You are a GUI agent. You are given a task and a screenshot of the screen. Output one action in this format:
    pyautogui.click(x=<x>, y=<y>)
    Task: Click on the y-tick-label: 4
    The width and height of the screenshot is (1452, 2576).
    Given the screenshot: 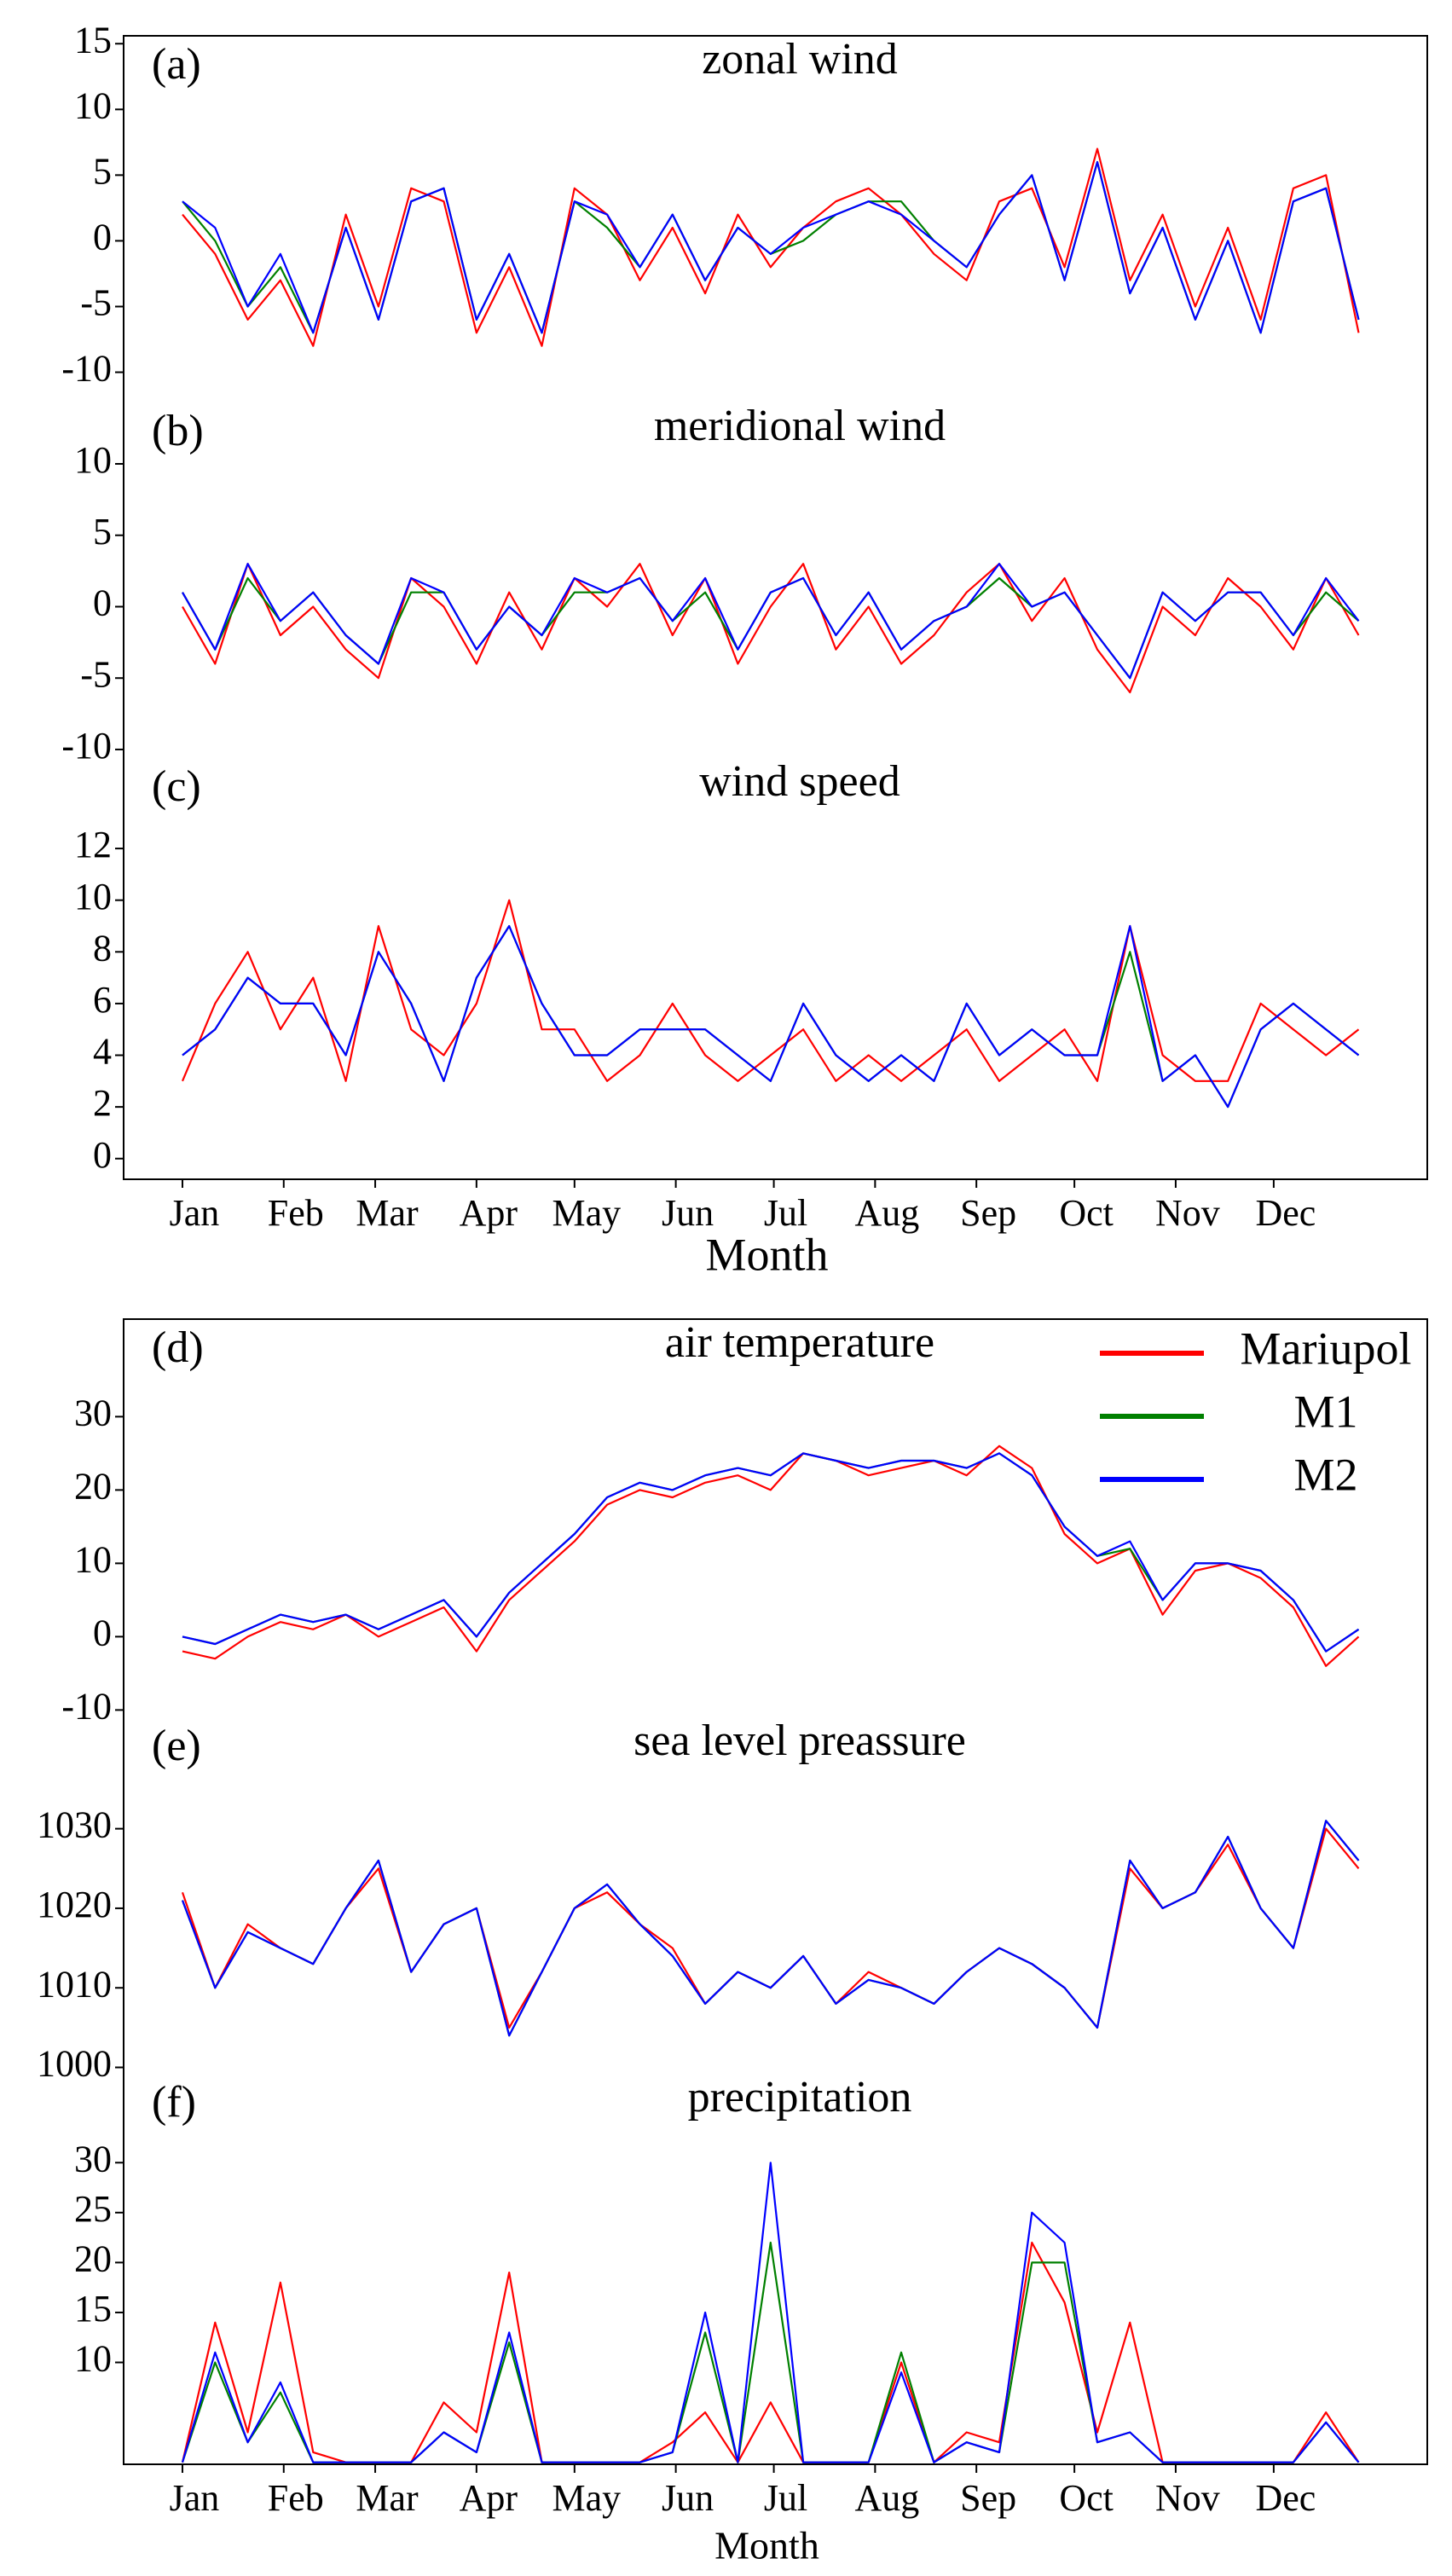 What is the action you would take?
    pyautogui.click(x=103, y=1052)
    